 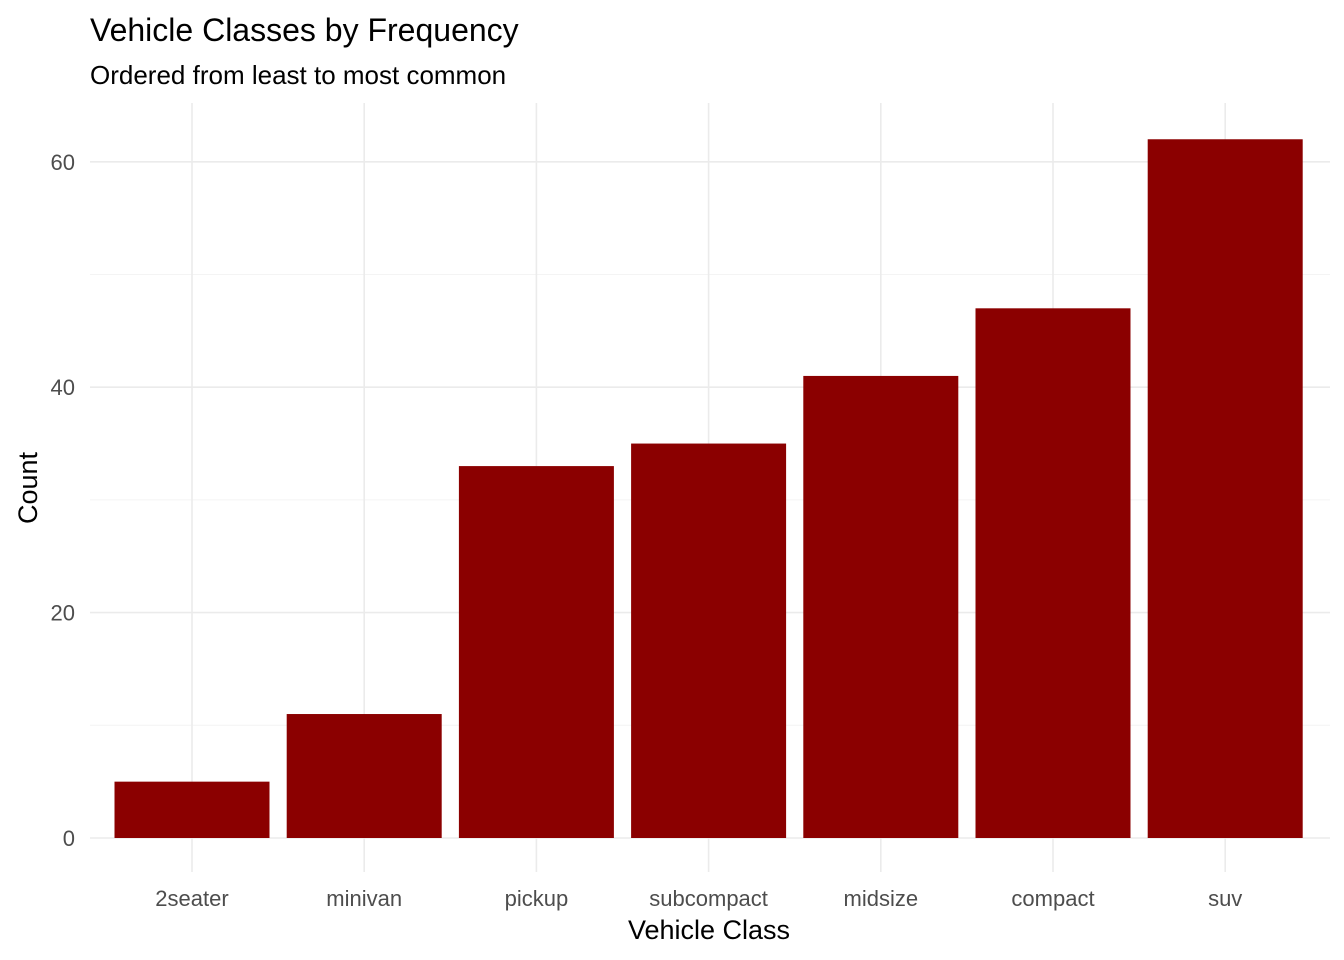 What do you see at coordinates (1053, 573) in the screenshot?
I see `bar-compact` at bounding box center [1053, 573].